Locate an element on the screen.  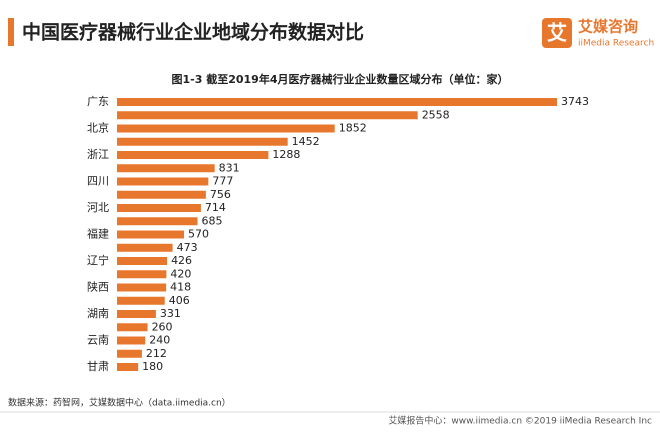
value-label: 685 is located at coordinates (212, 220).